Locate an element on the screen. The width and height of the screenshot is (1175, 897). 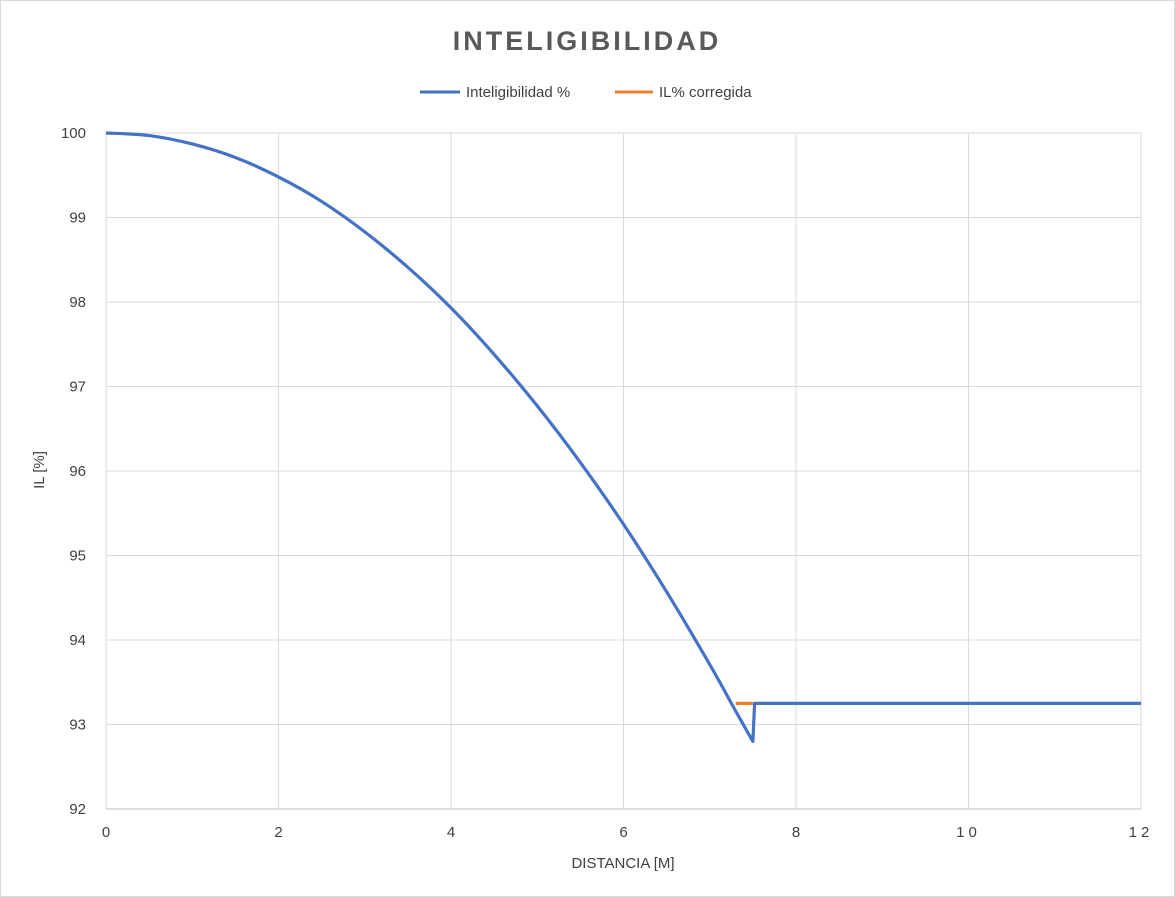
y-tick-label: 99 is located at coordinates (77, 218).